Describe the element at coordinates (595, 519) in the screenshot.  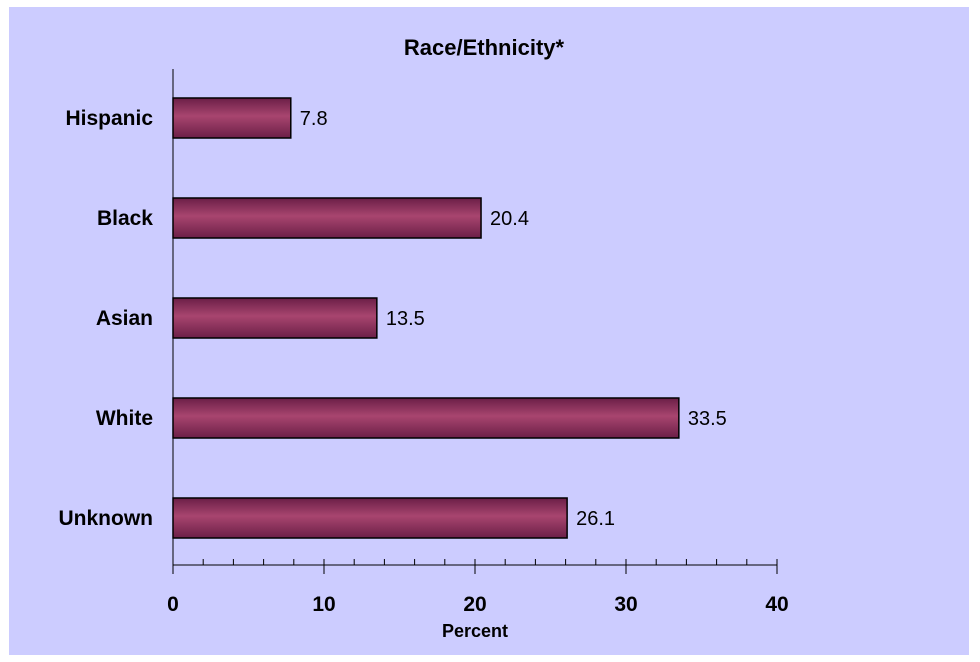
I see `value-label-unknown: 26.1` at that location.